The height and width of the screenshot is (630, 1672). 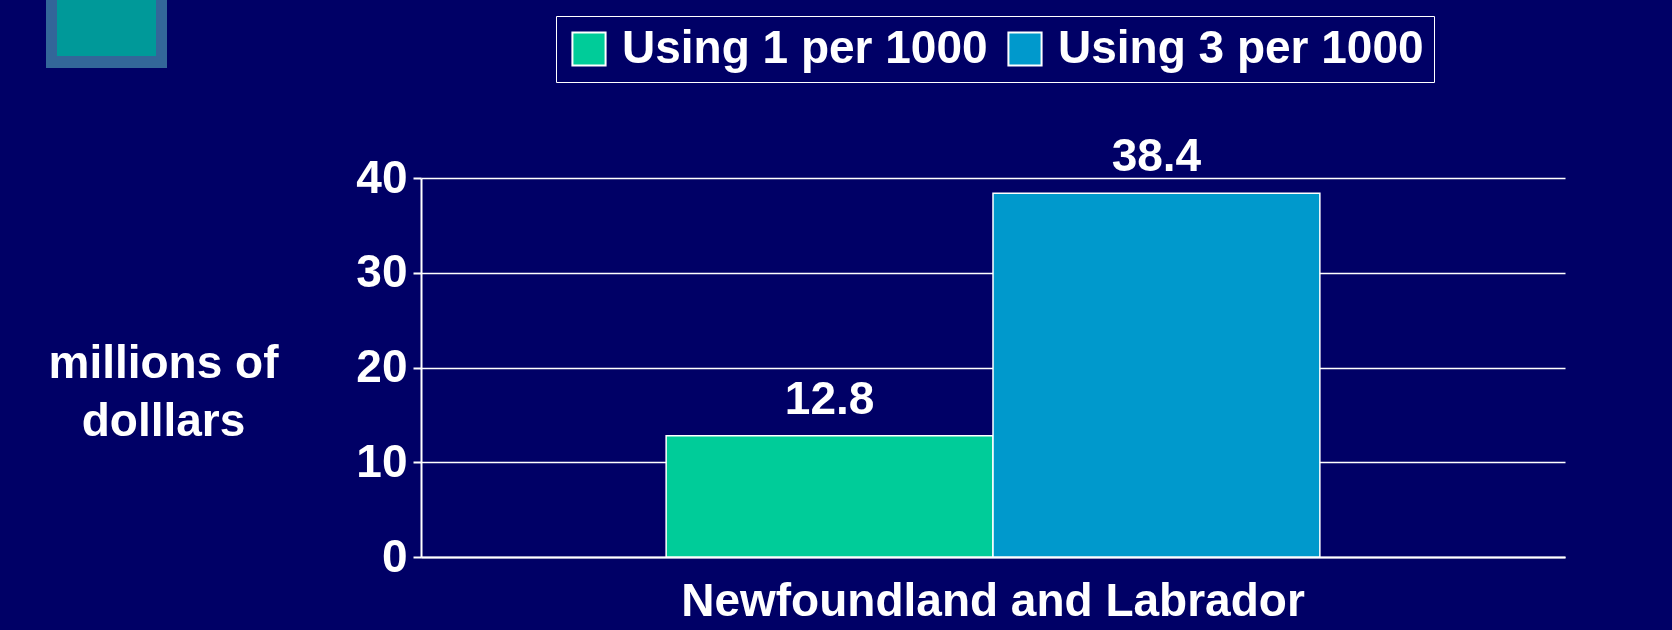 I want to click on legend-label: Using 3 per 1000, so click(x=1241, y=47).